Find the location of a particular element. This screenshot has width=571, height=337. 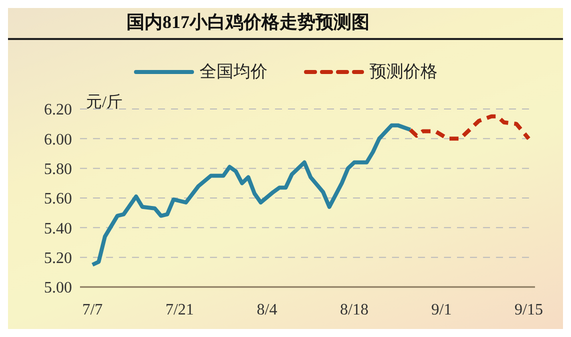

y-tick-label: 6.20 is located at coordinates (58, 110).